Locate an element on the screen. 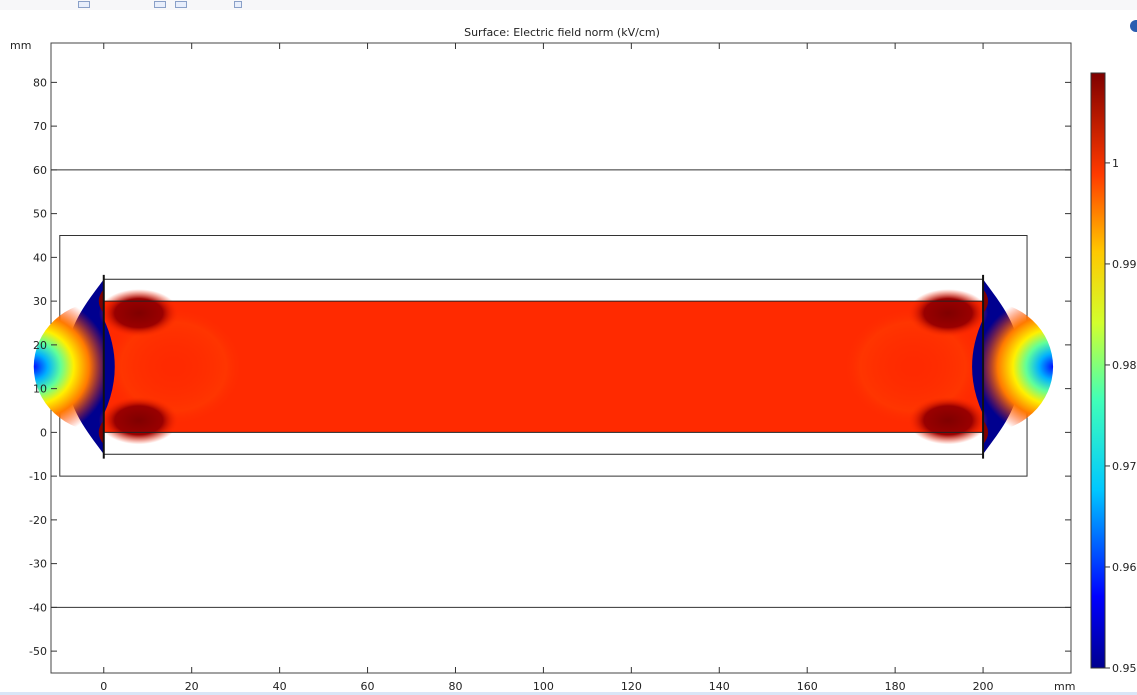  y-tick-label: -40 is located at coordinates (38, 607).